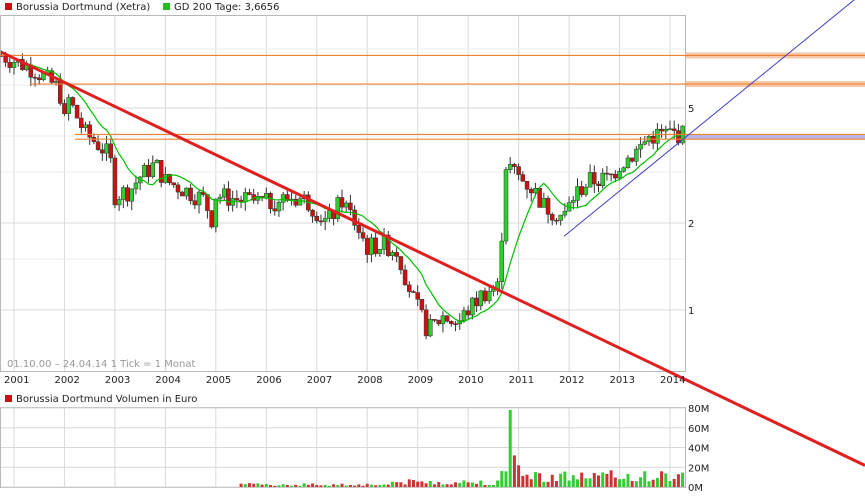 The image size is (865, 500). What do you see at coordinates (775, 137) in the screenshot?
I see `resistance-zone` at bounding box center [775, 137].